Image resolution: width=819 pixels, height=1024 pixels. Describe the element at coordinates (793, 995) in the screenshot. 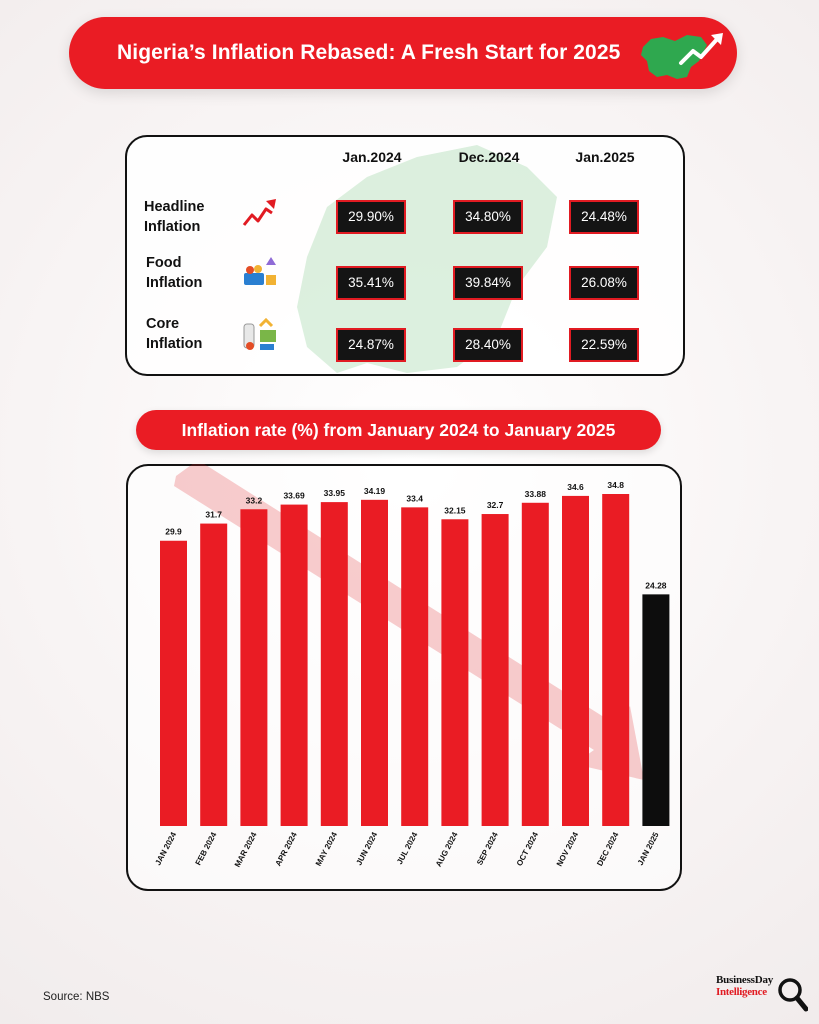

I see `magnifier-icon` at that location.